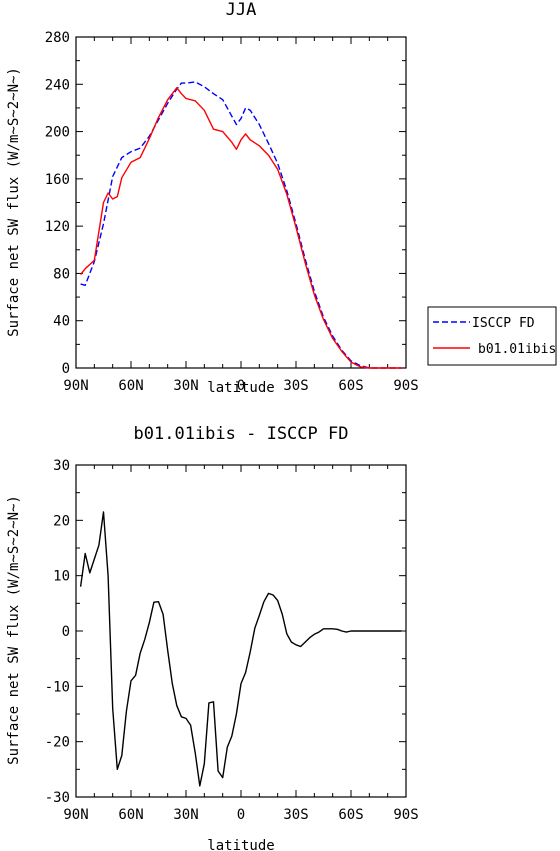 The image size is (560, 851). I want to click on y-tick-label: 30, so click(61, 466).